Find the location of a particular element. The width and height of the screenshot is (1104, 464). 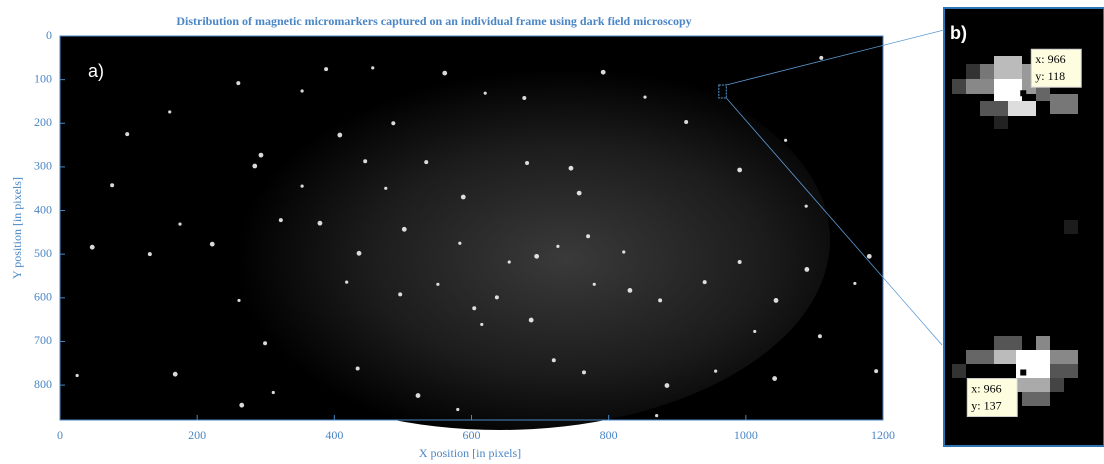

x-tick-label: 1200 is located at coordinates (883, 435).